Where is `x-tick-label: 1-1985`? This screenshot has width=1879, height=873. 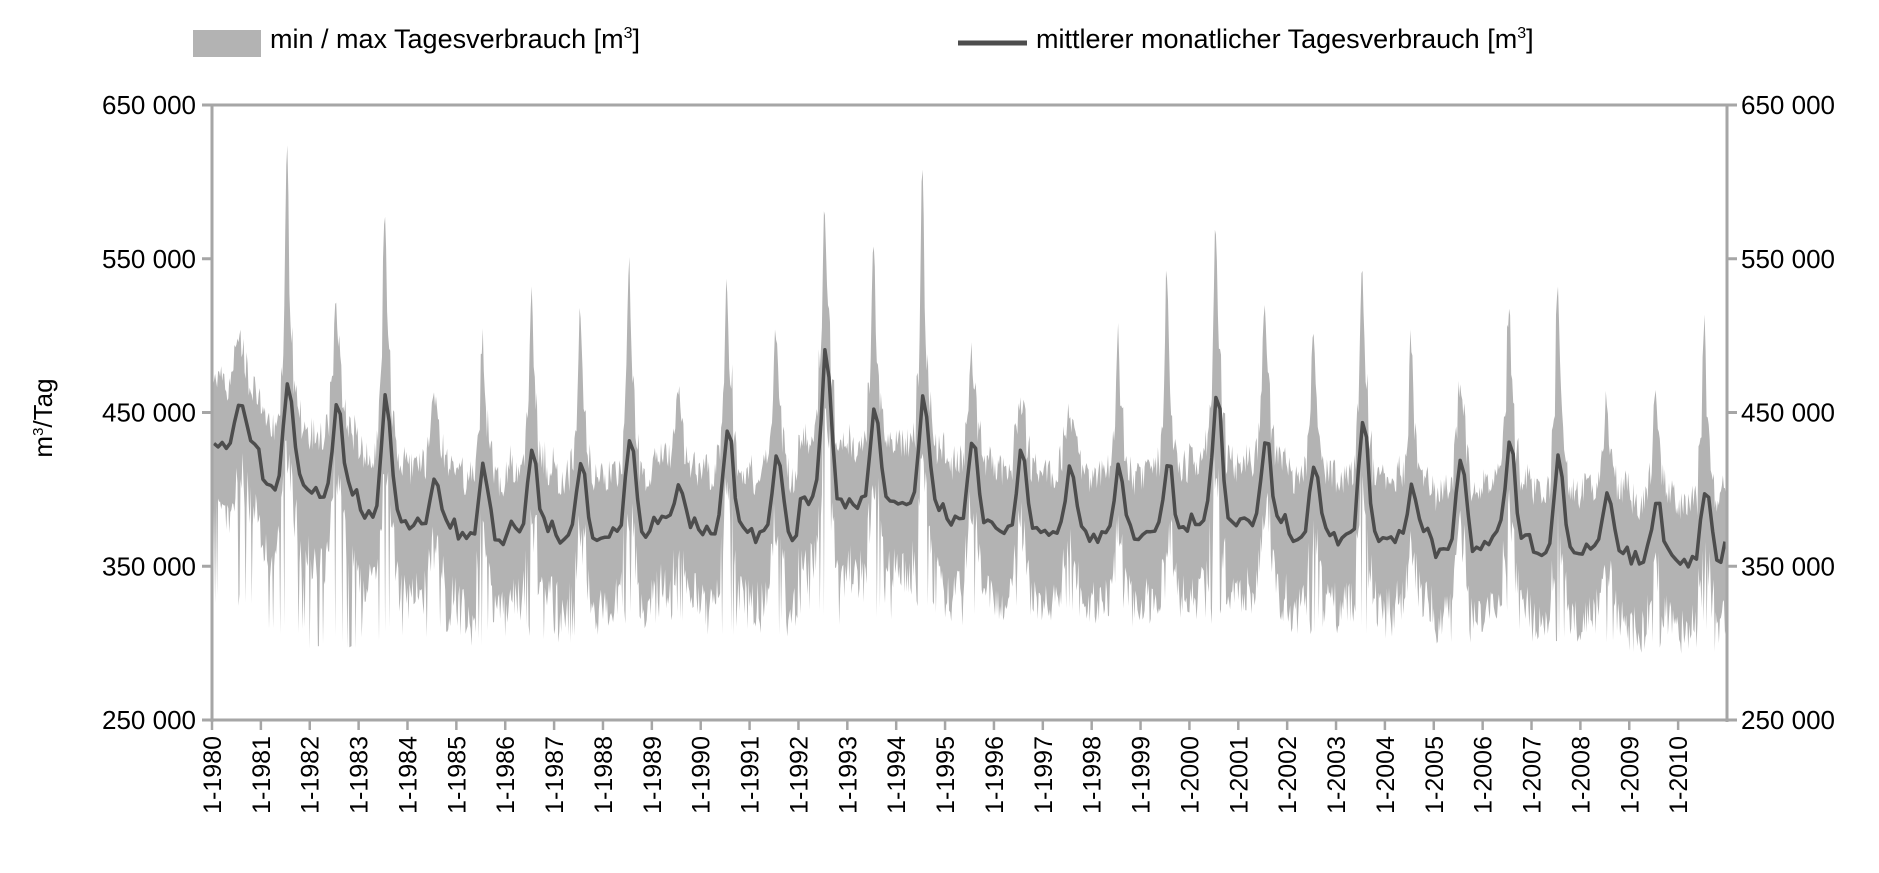 x-tick-label: 1-1985 is located at coordinates (457, 775).